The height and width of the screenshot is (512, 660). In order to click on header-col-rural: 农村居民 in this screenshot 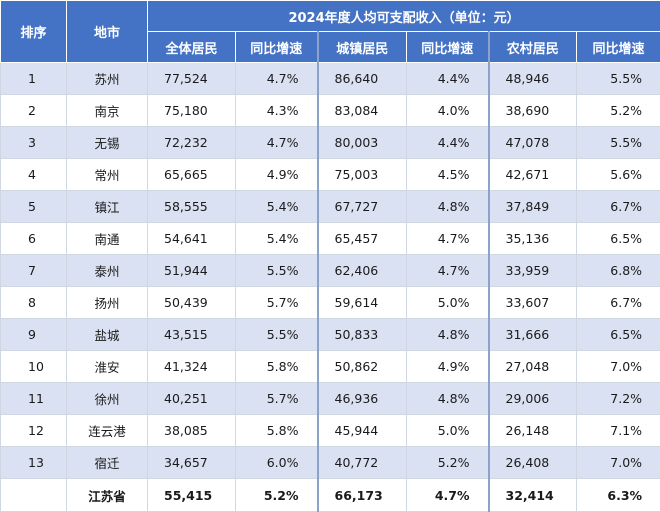, I will do `click(533, 47)`.